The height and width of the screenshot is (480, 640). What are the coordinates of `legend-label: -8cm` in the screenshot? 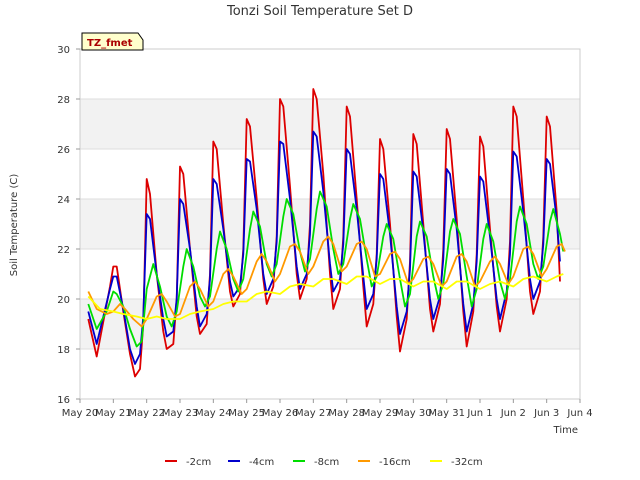 It's located at (326, 462).